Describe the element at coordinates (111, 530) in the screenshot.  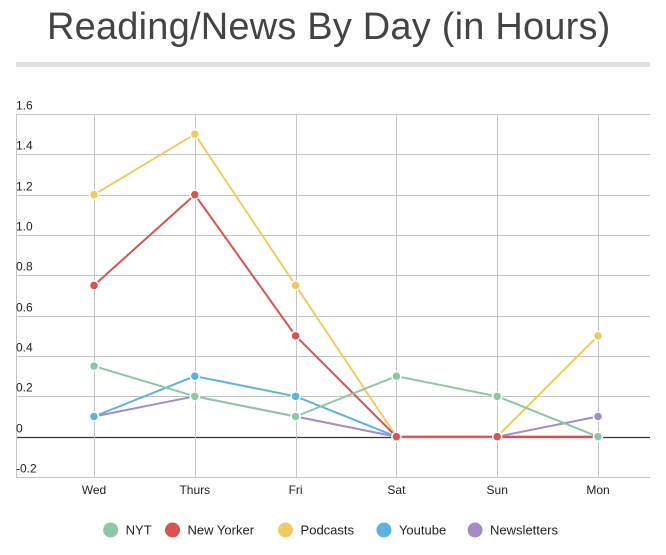
I see `legend-marker-nyt` at that location.